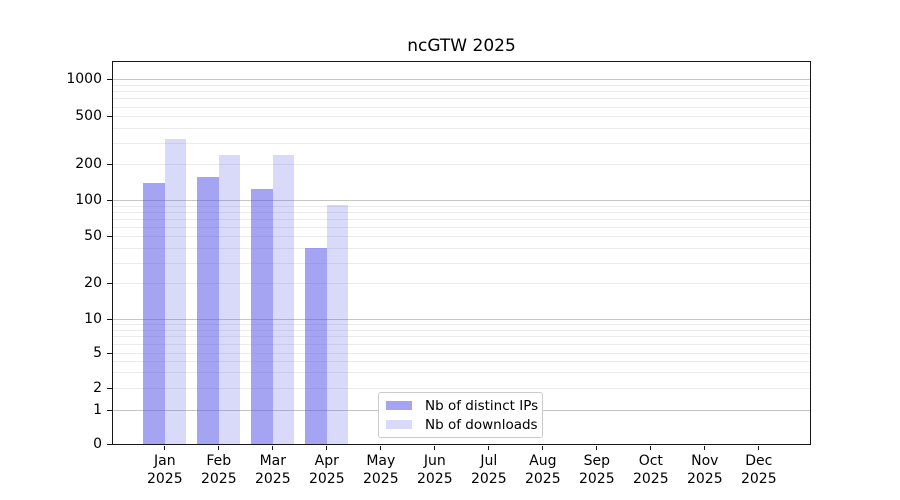 This screenshot has width=900, height=500. Describe the element at coordinates (93, 319) in the screenshot. I see `y-axis-tick-label: 10` at that location.